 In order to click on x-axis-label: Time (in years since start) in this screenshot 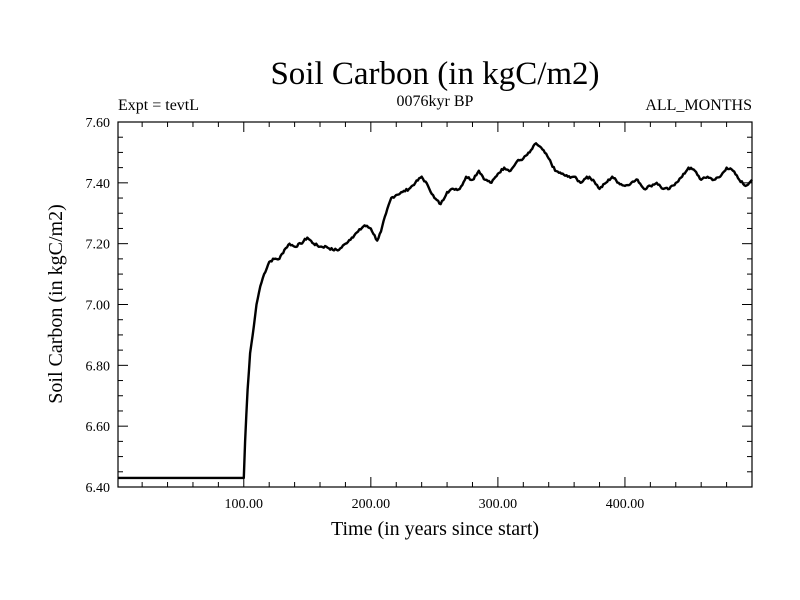, I will do `click(435, 529)`.